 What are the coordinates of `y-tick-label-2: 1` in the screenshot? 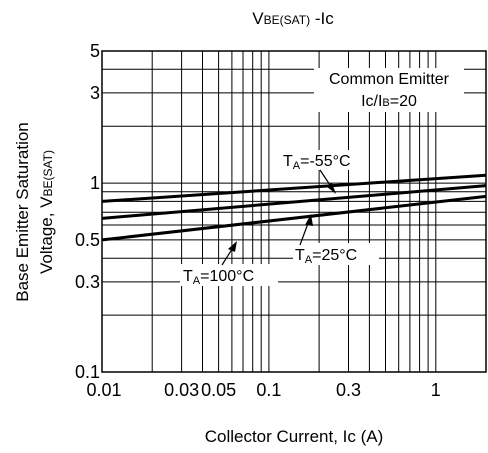 It's located at (95, 183).